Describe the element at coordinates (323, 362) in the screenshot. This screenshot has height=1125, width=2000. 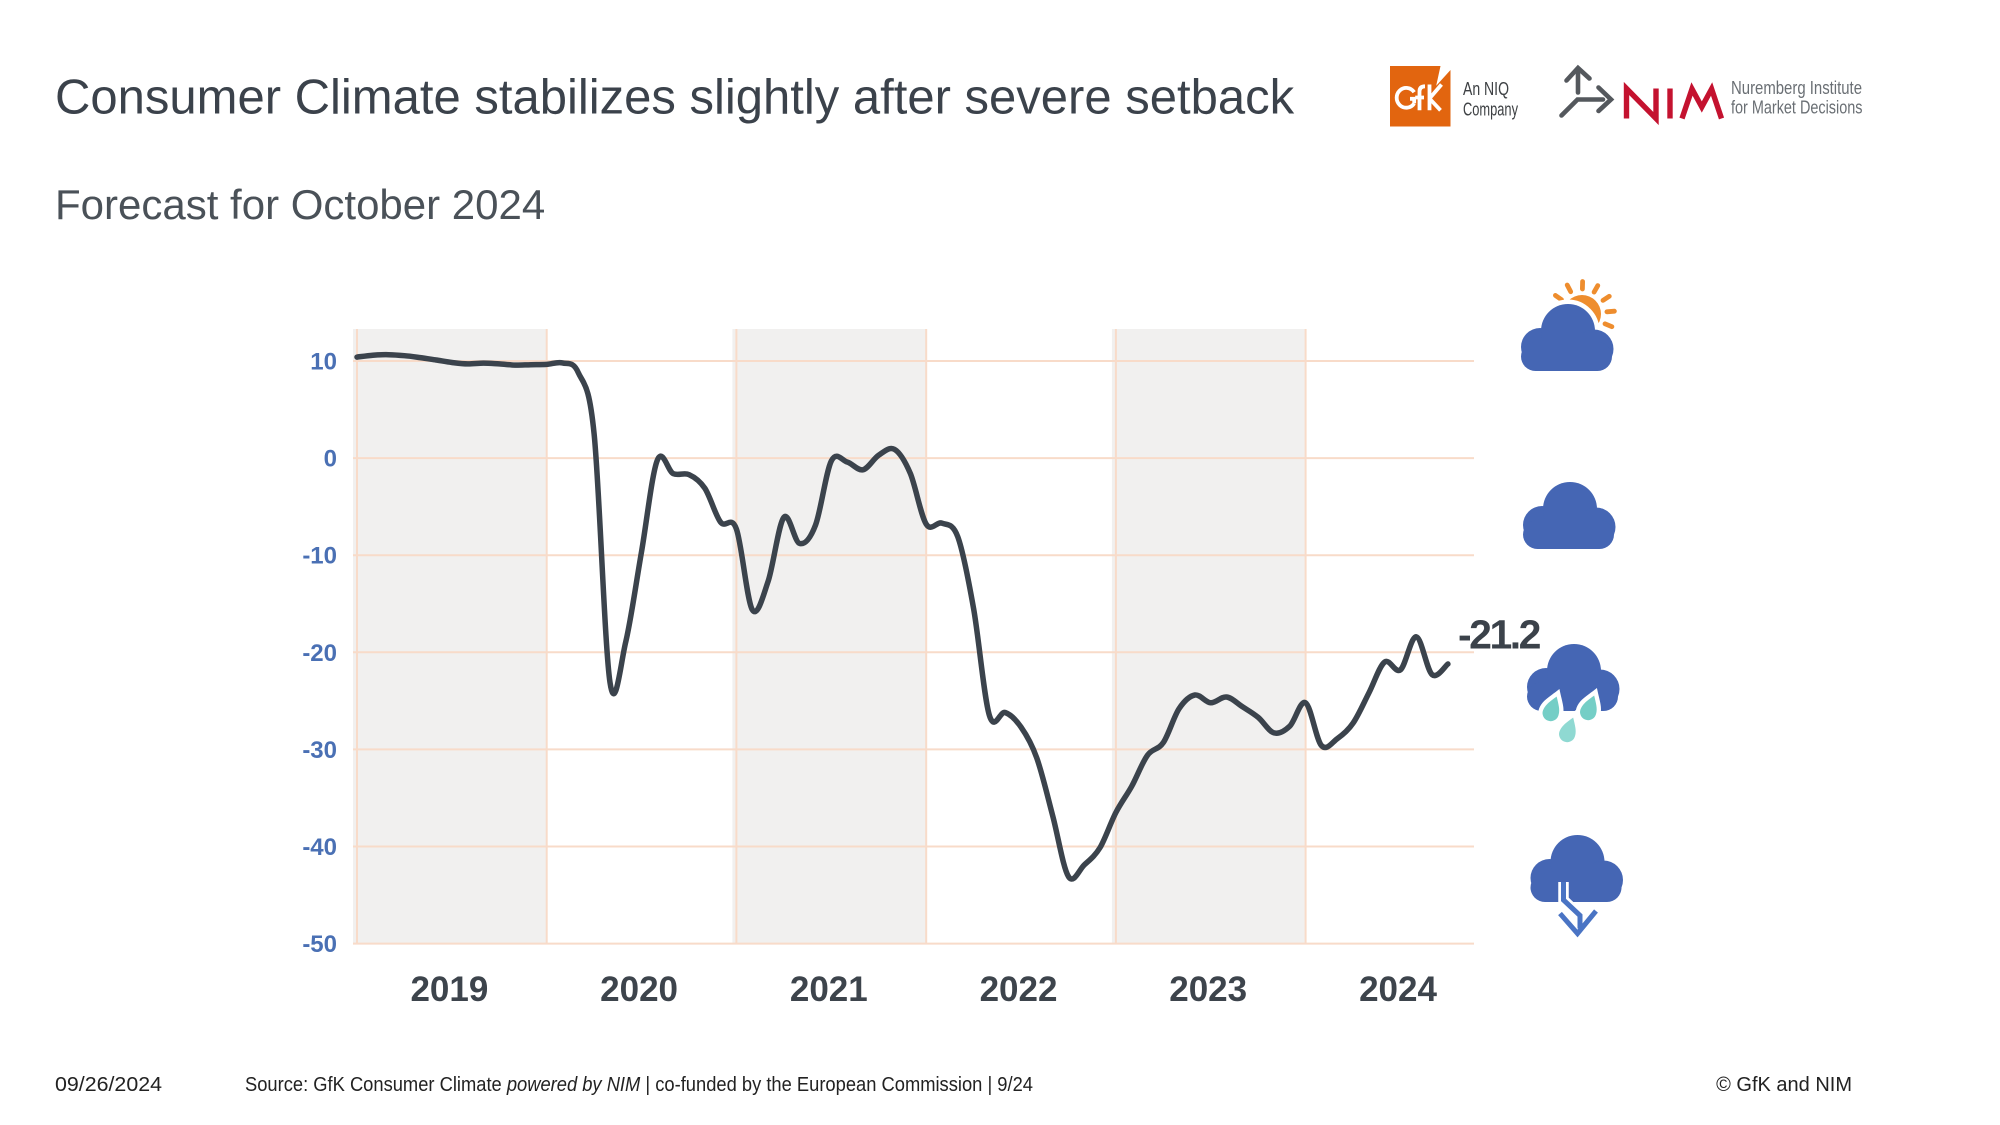
I see `svg-text: 10` at that location.